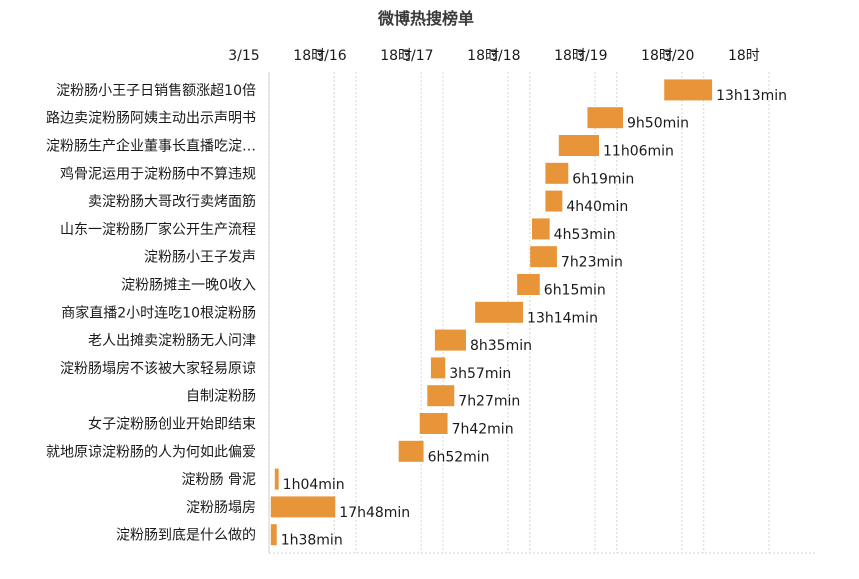 The height and width of the screenshot is (579, 859). I want to click on duration-label: 11h06min, so click(638, 152).